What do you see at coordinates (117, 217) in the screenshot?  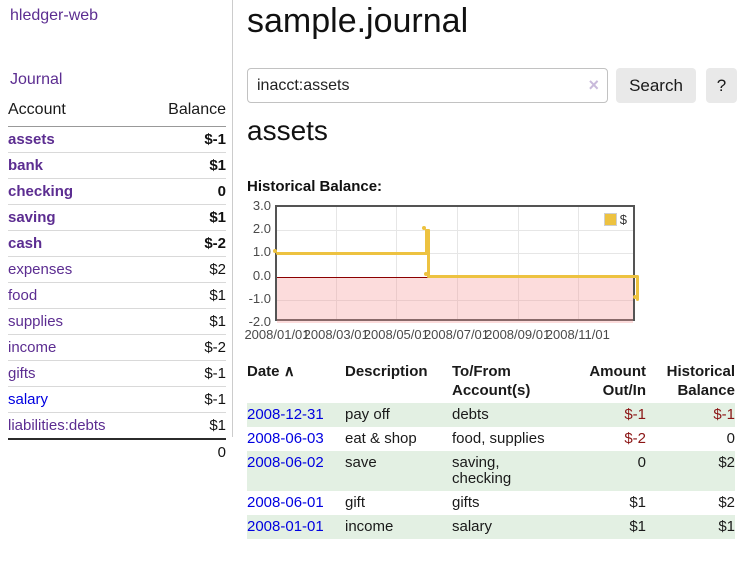 I see `table-row: saving $1` at bounding box center [117, 217].